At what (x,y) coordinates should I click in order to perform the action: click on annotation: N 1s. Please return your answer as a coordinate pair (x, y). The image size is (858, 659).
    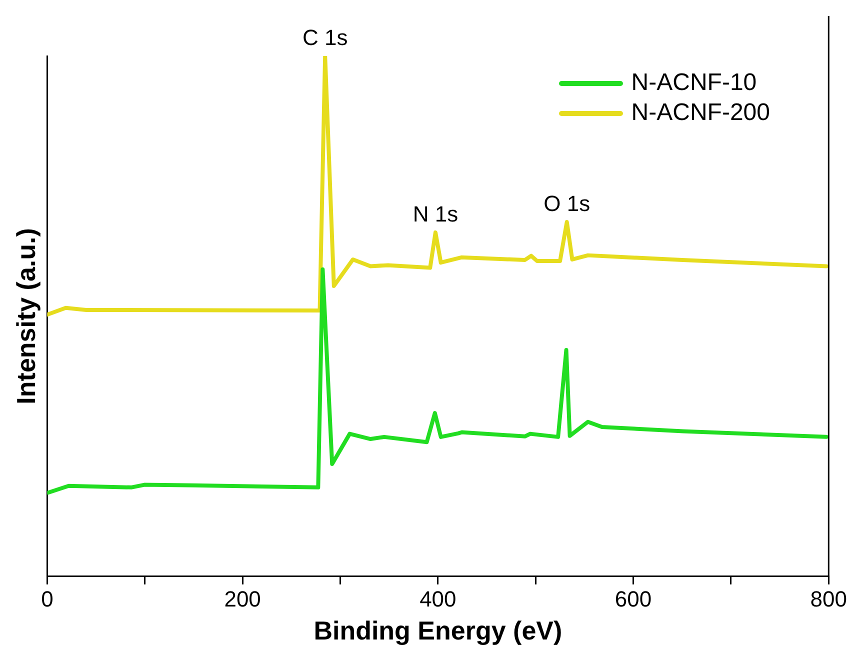
    Looking at the image, I should click on (435, 213).